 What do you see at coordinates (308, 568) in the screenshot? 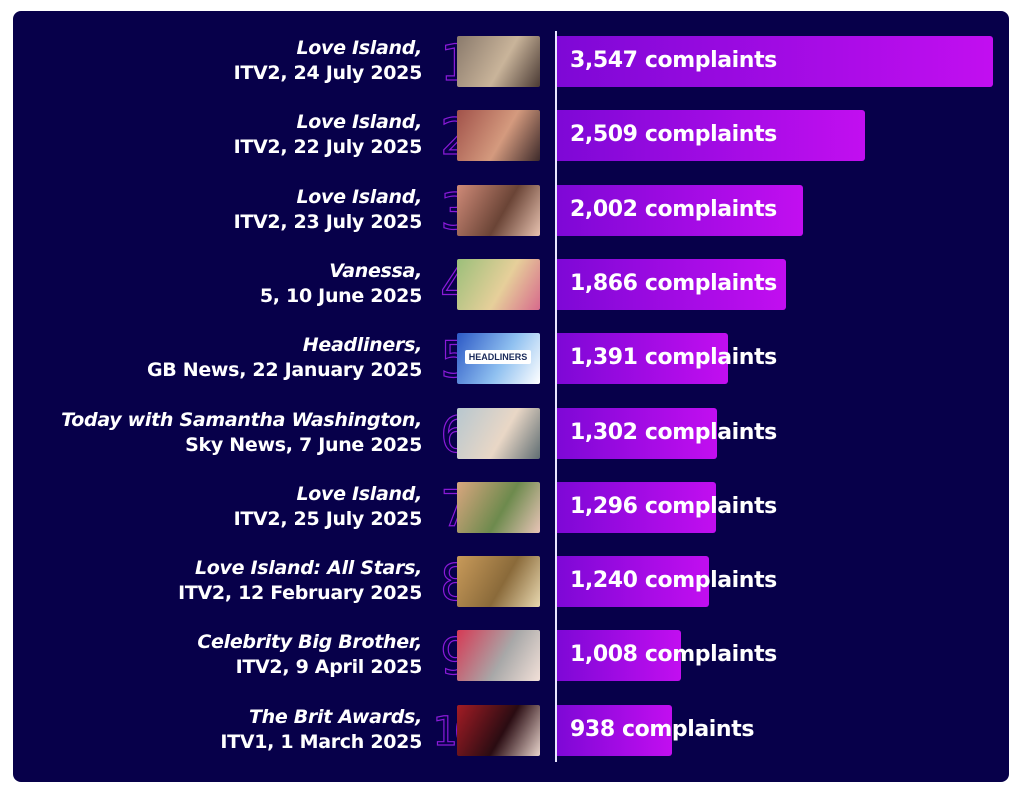
I see `programme-name: Love Island: All Stars,` at bounding box center [308, 568].